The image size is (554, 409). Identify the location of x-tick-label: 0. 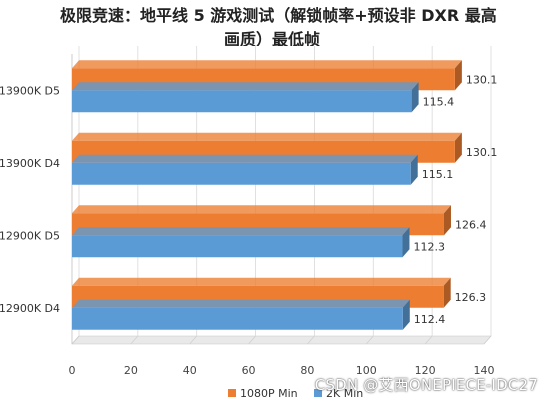
(72, 370).